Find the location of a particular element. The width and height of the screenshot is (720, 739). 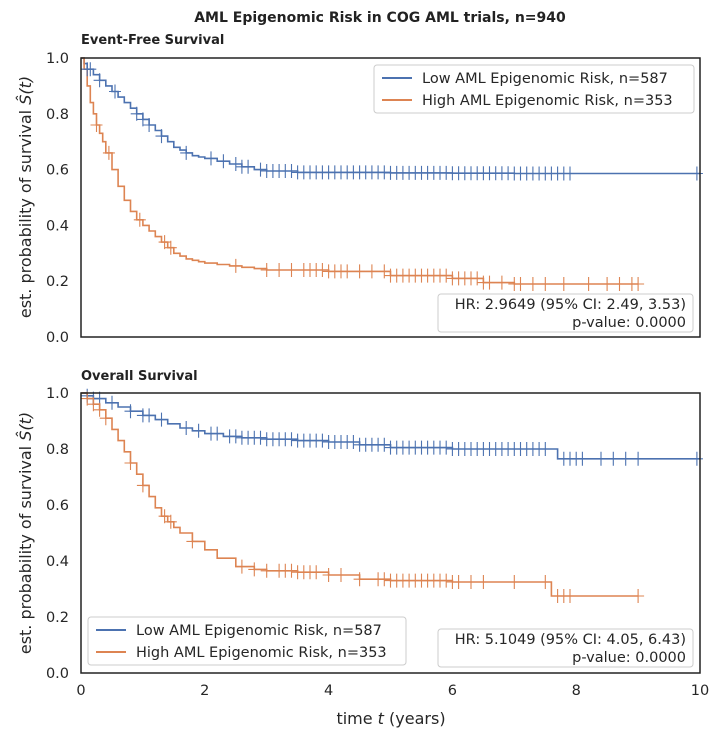

os-ytick-label: 1.0 is located at coordinates (57, 394).